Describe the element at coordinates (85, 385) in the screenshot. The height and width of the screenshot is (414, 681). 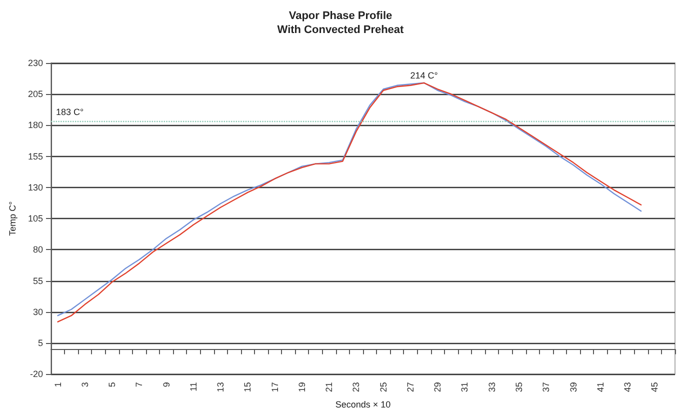
I see `x-tick-label: 3` at that location.